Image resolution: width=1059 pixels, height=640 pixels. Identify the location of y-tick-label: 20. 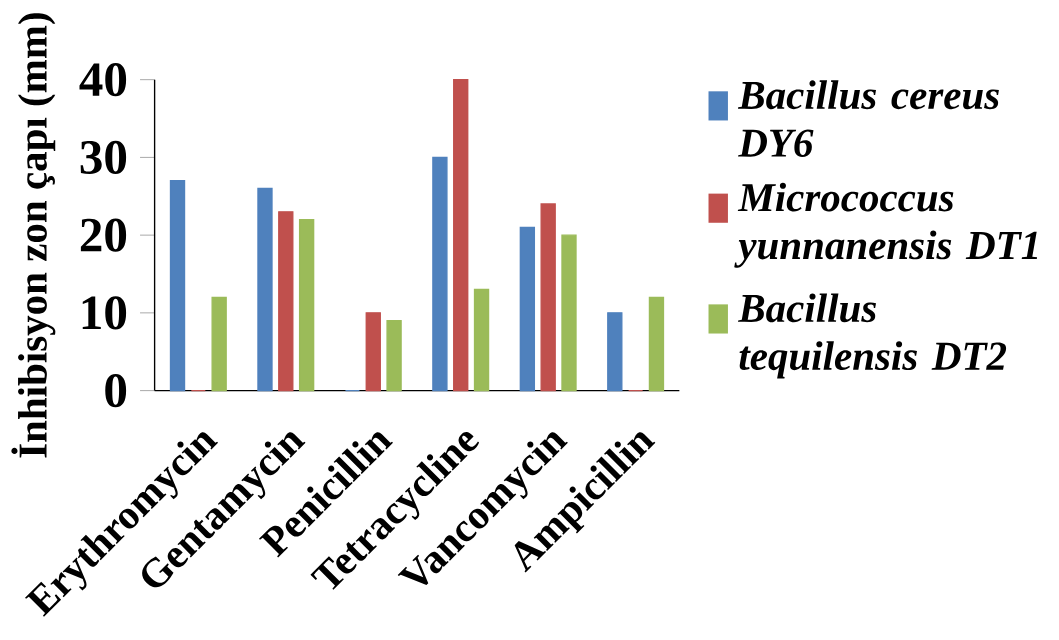
(103, 235).